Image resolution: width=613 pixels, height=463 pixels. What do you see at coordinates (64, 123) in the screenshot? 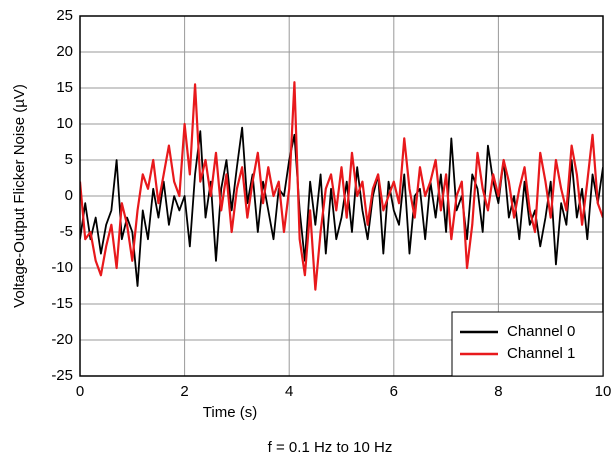
I see `y-tick-label: 10` at bounding box center [64, 123].